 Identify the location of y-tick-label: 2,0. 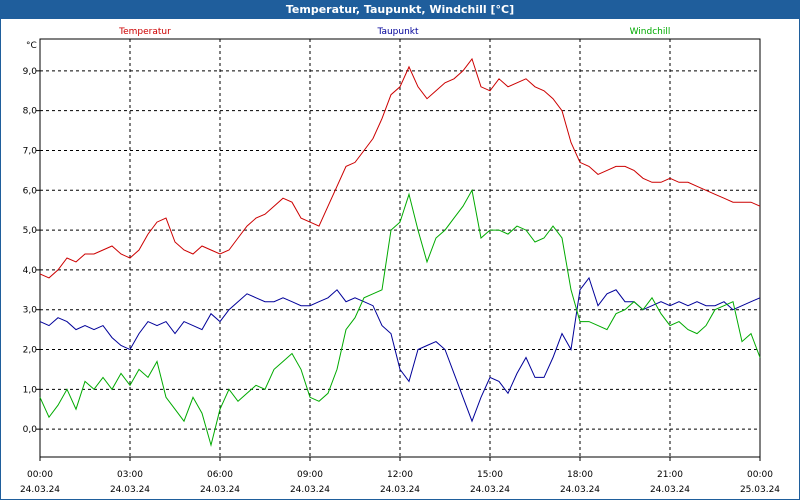
(30, 351).